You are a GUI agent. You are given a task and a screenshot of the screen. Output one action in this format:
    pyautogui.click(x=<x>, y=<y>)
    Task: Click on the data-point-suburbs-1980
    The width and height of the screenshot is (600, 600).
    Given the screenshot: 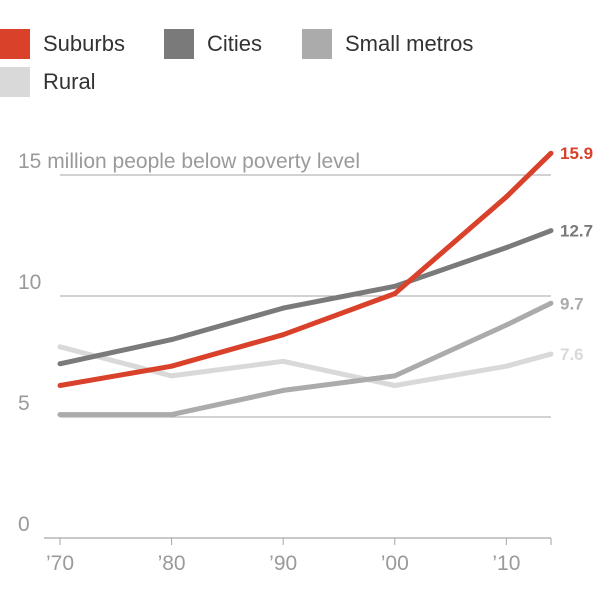 What is the action you would take?
    pyautogui.click(x=172, y=366)
    